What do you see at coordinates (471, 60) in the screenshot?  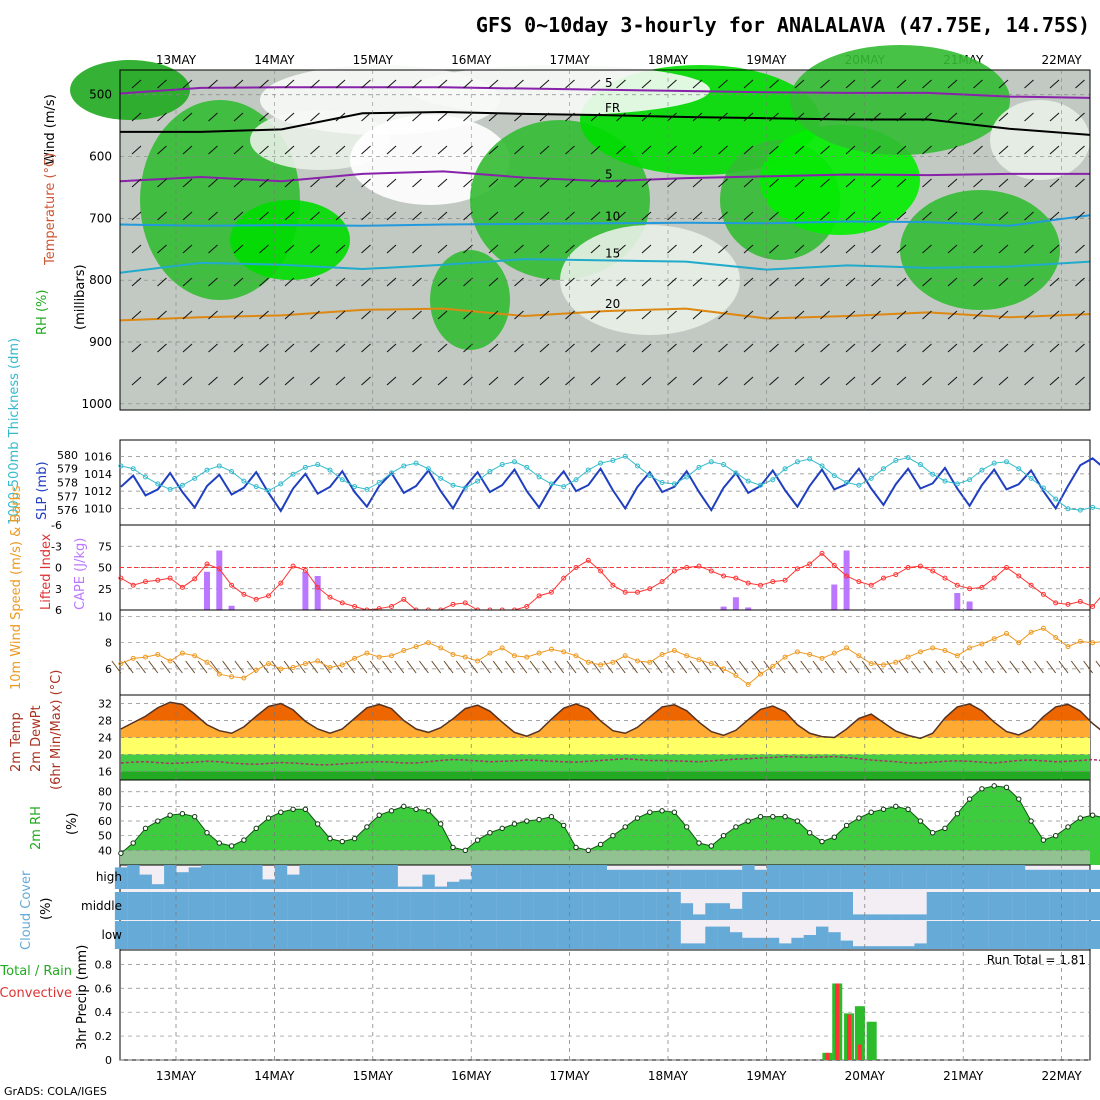 I see `top-date-label: 16MAY` at bounding box center [471, 60].